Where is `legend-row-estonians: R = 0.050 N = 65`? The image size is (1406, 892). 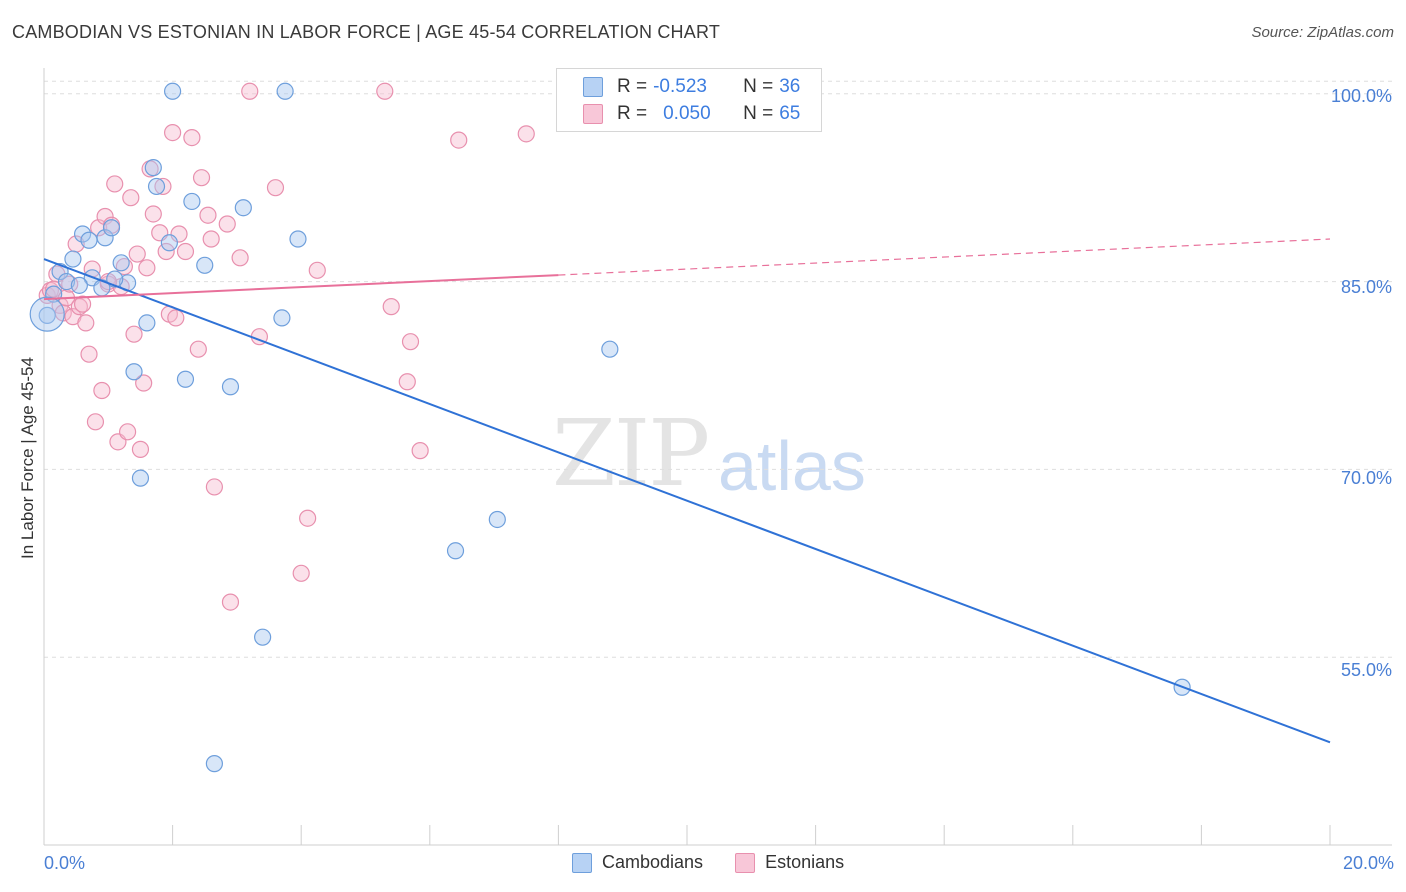 legend-row-estonians: R = 0.050 N = 65 is located at coordinates (691, 114).